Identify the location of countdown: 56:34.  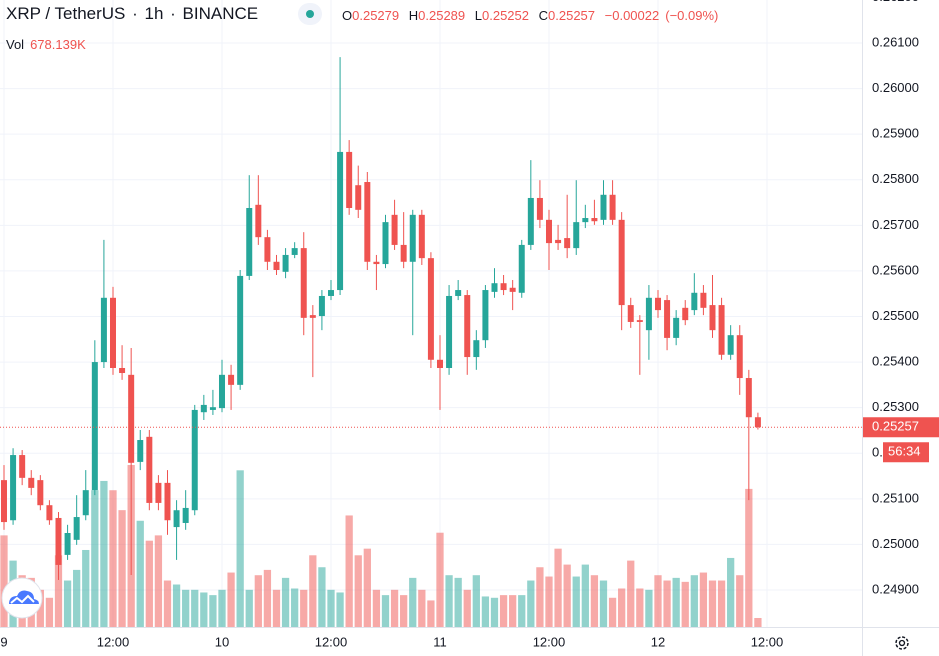
(904, 451).